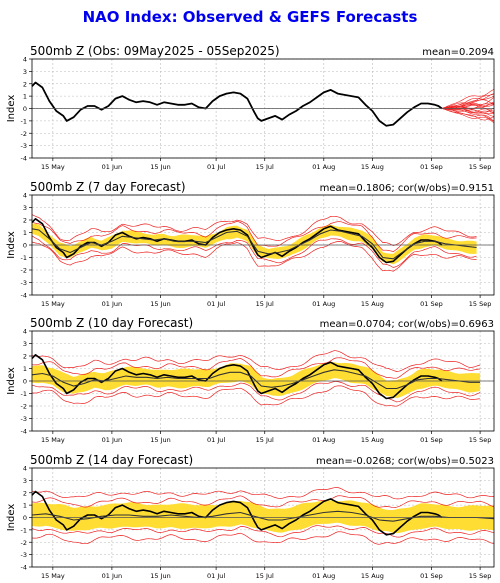 The height and width of the screenshot is (583, 500). I want to click on panel-stats: mean=0.2094, so click(458, 52).